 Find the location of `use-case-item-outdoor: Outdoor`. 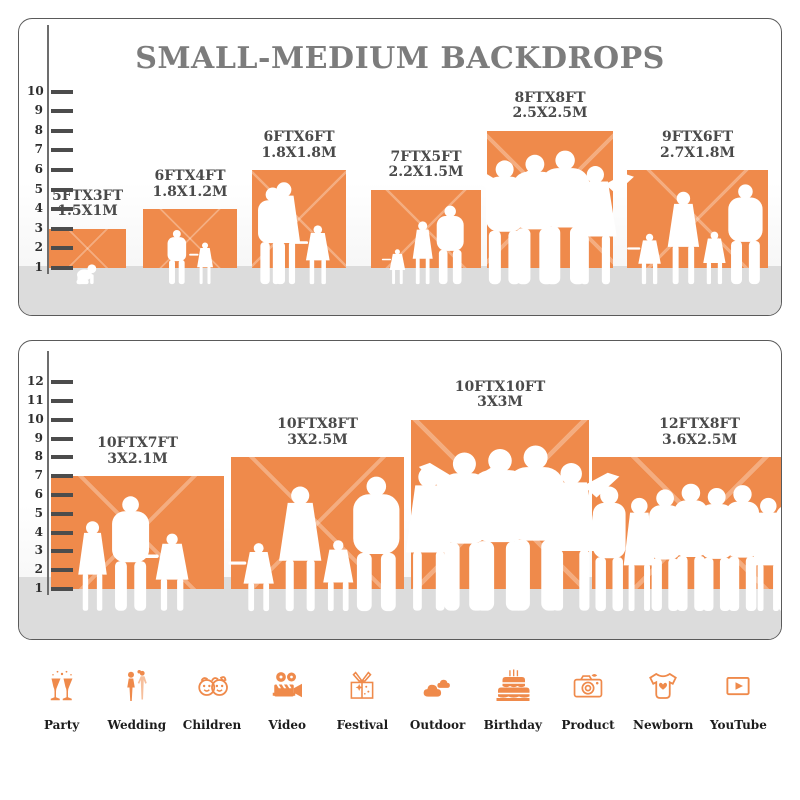

use-case-item-outdoor: Outdoor is located at coordinates (437, 696).